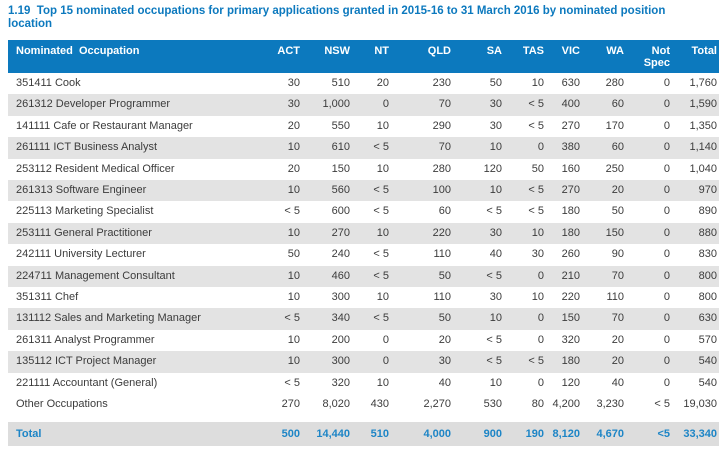 The image size is (727, 456). Describe the element at coordinates (340, 318) in the screenshot. I see `value-cell: 340` at that location.